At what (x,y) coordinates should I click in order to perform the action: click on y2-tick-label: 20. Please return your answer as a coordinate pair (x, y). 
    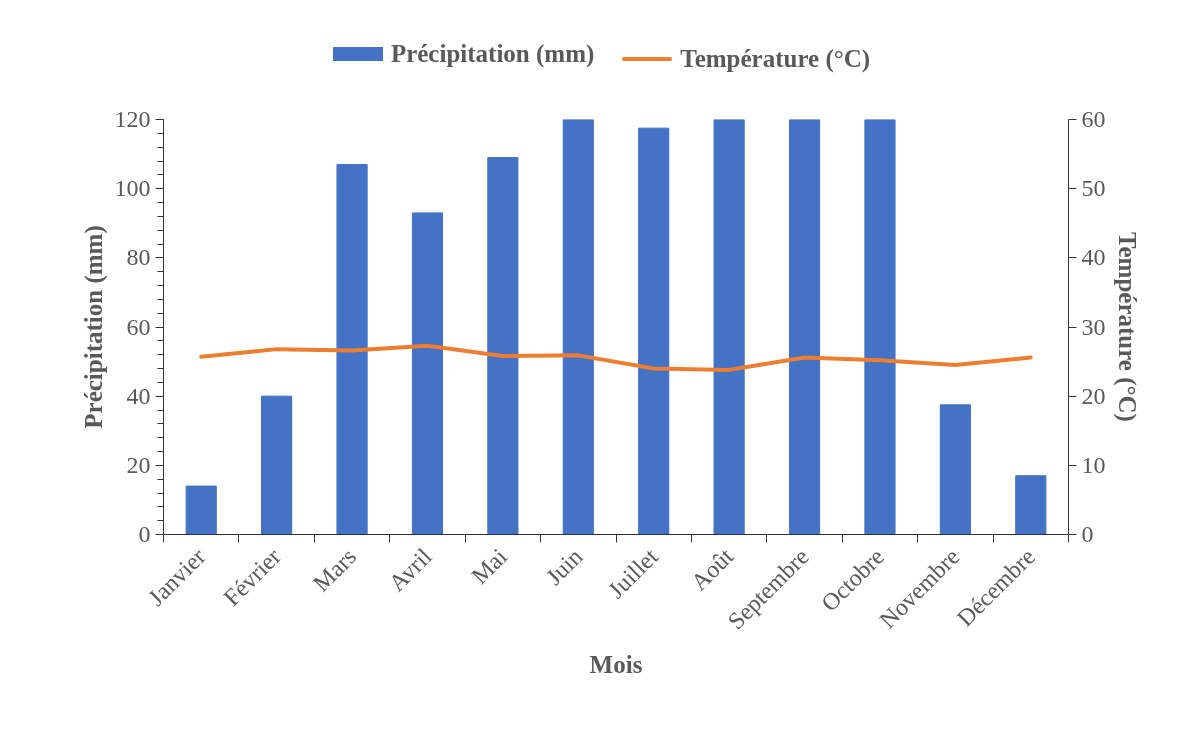
    Looking at the image, I should click on (1093, 395).